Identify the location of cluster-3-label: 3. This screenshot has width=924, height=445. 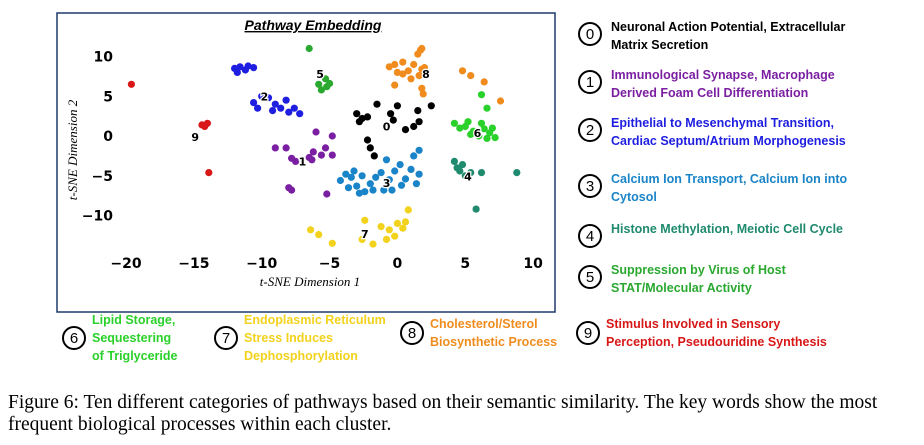
(387, 183).